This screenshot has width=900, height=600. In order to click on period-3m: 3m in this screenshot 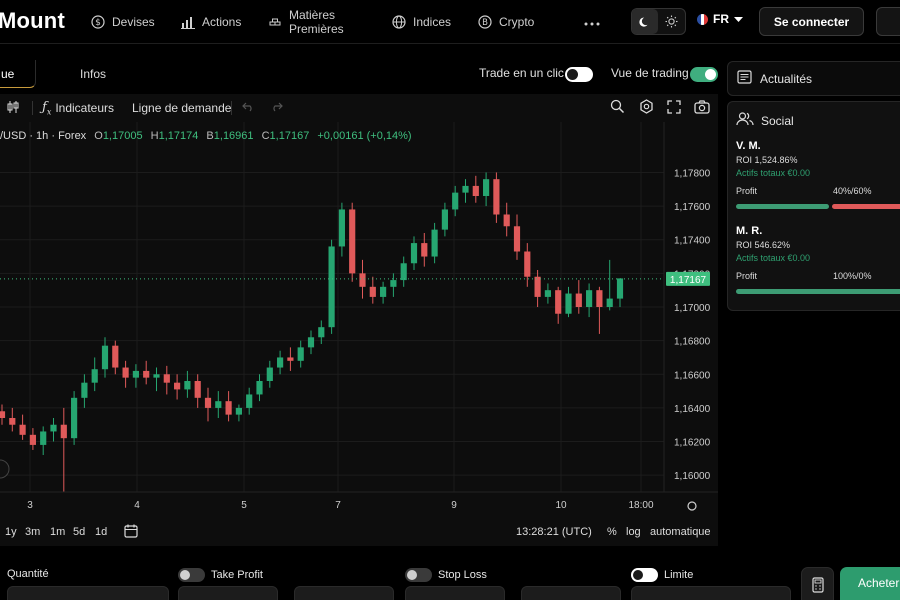, I will do `click(33, 532)`.